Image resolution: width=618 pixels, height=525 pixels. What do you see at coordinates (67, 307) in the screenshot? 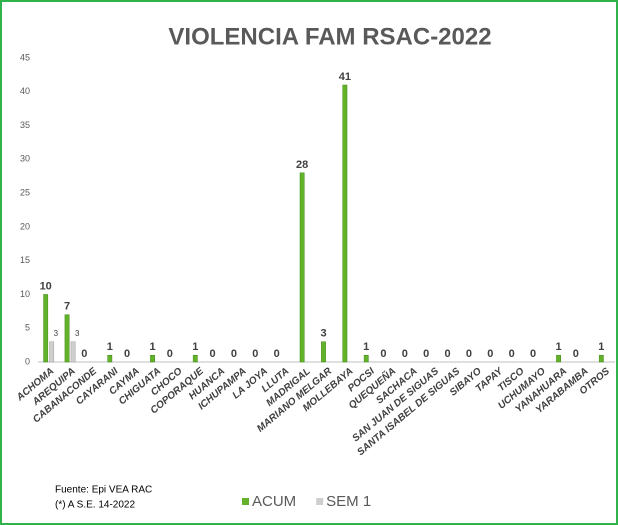
I see `data-label: 7` at bounding box center [67, 307].